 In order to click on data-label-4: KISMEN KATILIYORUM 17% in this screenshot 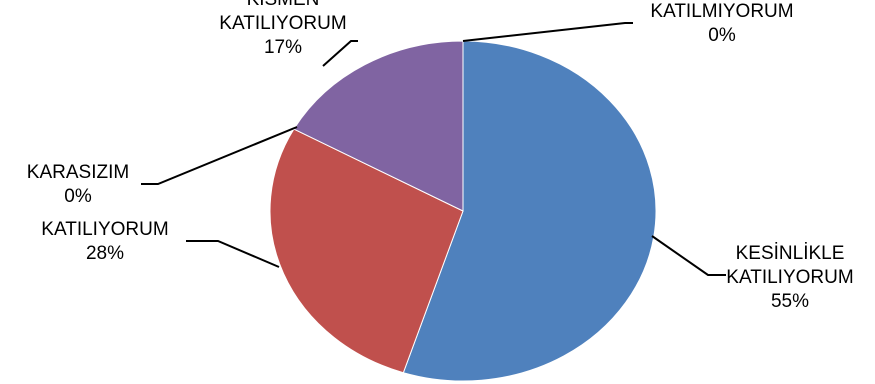, I will do `click(282, 29)`.